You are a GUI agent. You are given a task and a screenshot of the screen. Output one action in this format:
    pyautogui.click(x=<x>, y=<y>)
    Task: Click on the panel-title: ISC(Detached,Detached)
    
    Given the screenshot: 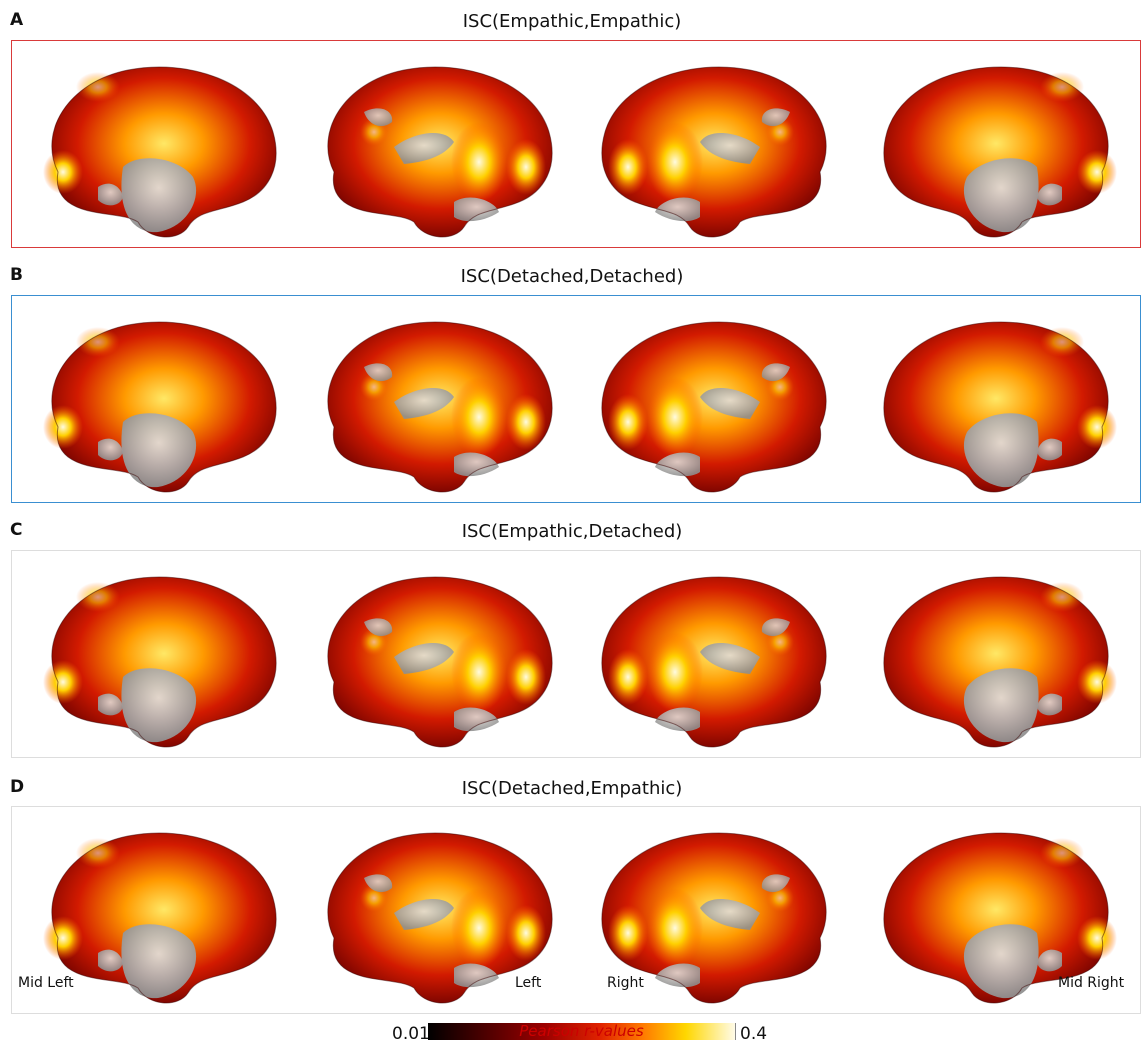 What is the action you would take?
    pyautogui.click(x=572, y=276)
    